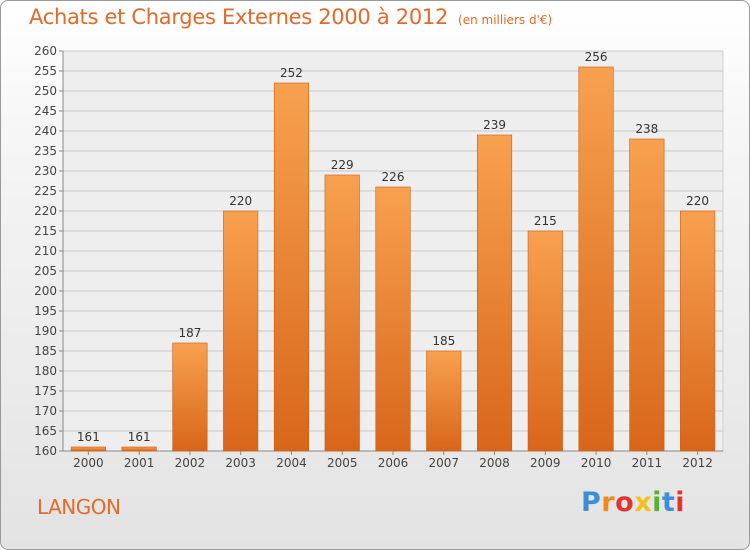 The height and width of the screenshot is (550, 750). I want to click on bar-2012, so click(698, 331).